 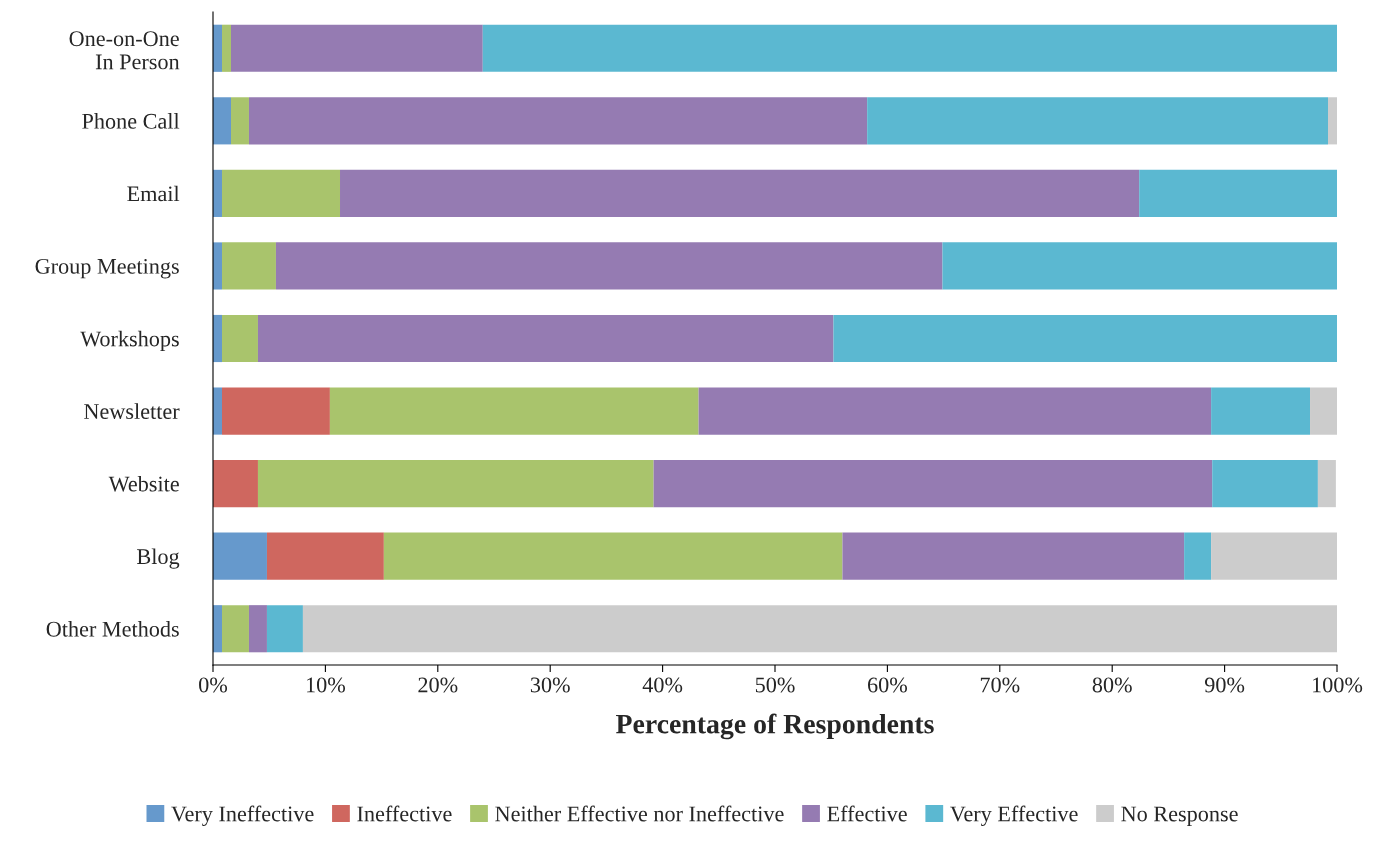 What do you see at coordinates (132, 411) in the screenshot?
I see `y-tick-label: Newsletter` at bounding box center [132, 411].